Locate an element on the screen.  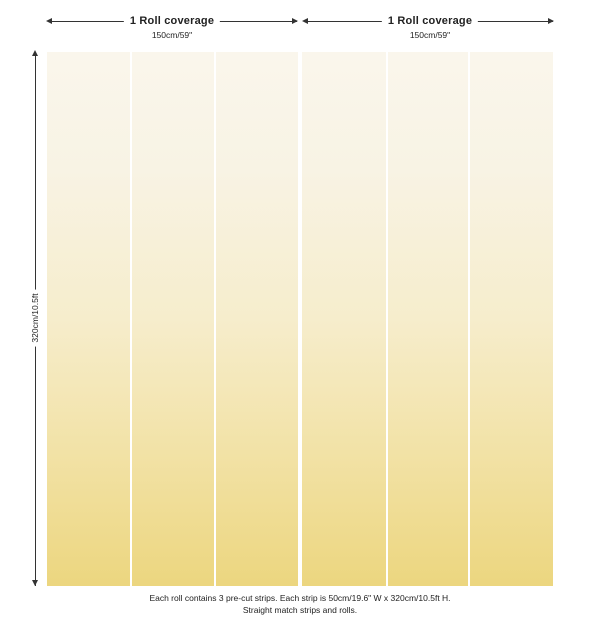
arrow-up-icon is located at coordinates (35, 53).